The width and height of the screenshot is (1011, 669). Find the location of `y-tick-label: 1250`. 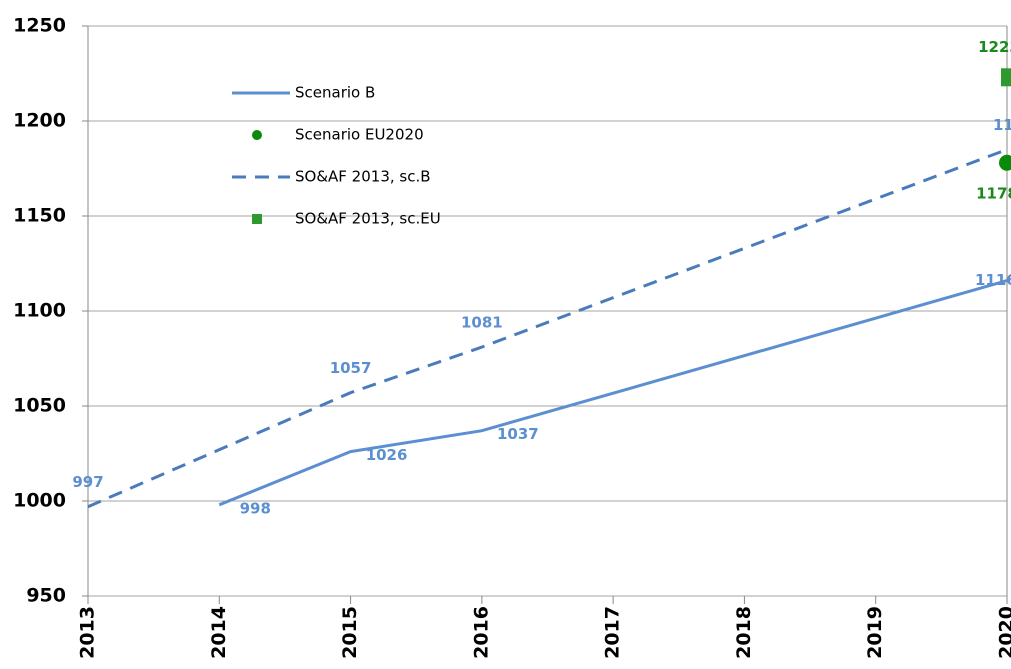

y-tick-label: 1250 is located at coordinates (39, 26).